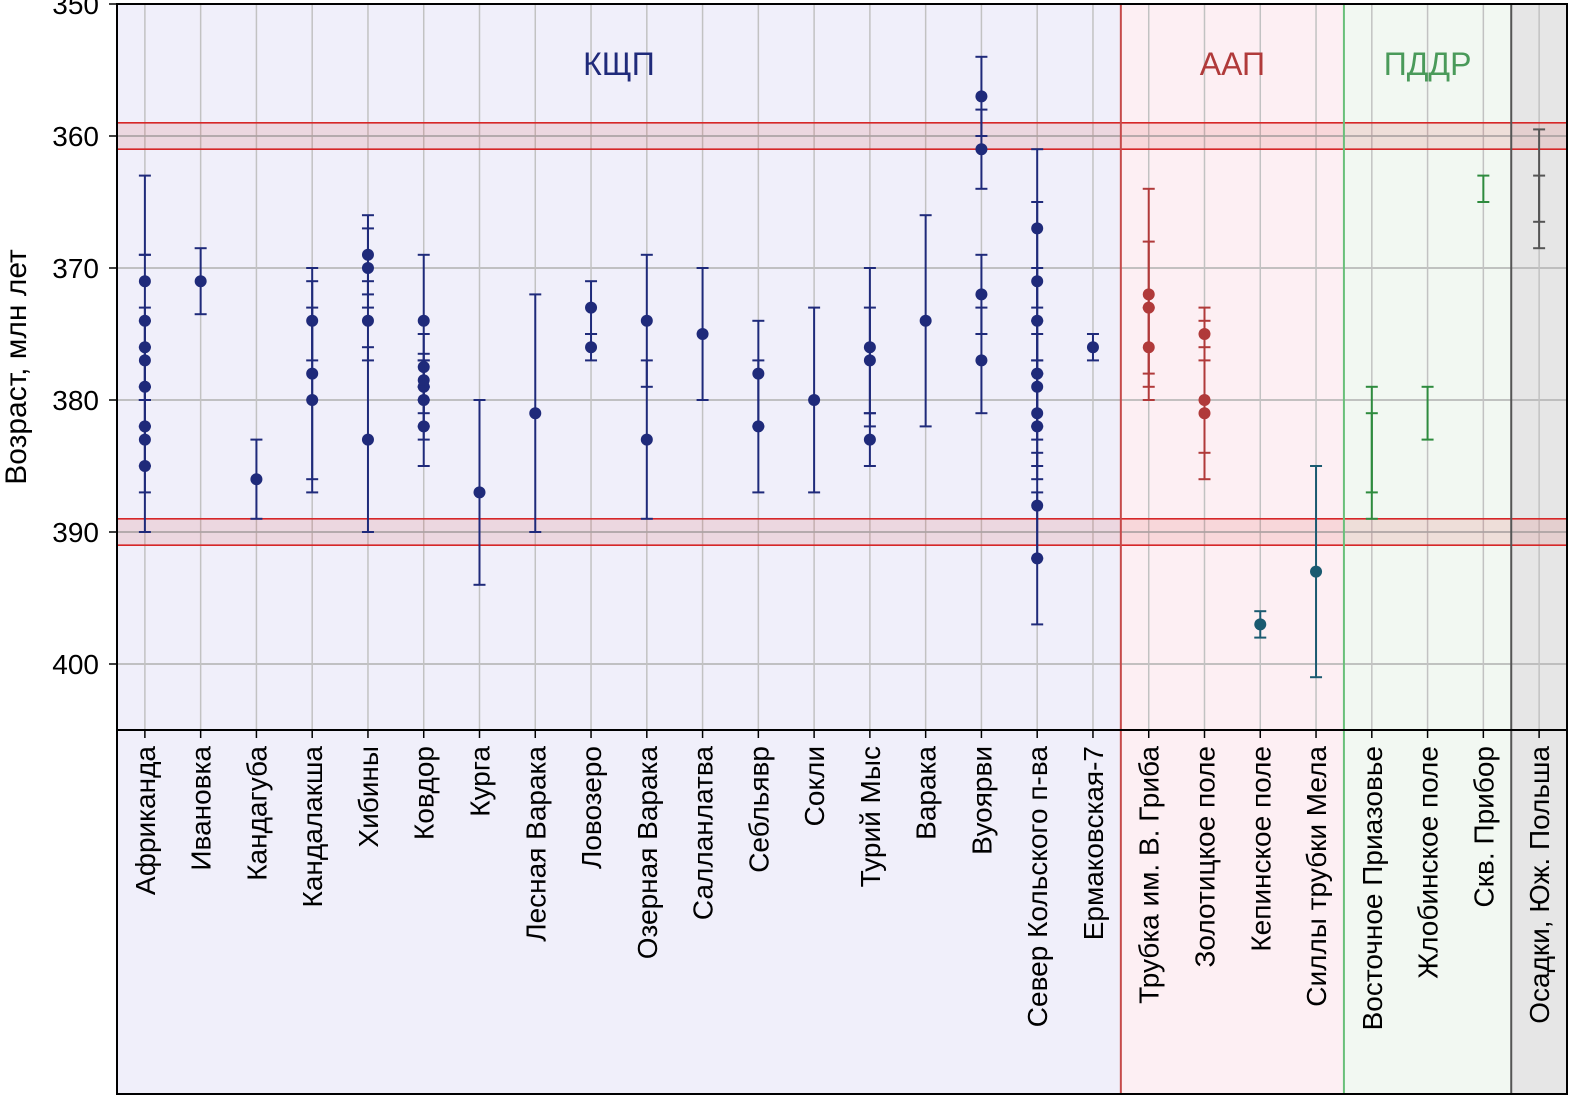  I want to click on x-tick-label: Хибины, so click(368, 797).